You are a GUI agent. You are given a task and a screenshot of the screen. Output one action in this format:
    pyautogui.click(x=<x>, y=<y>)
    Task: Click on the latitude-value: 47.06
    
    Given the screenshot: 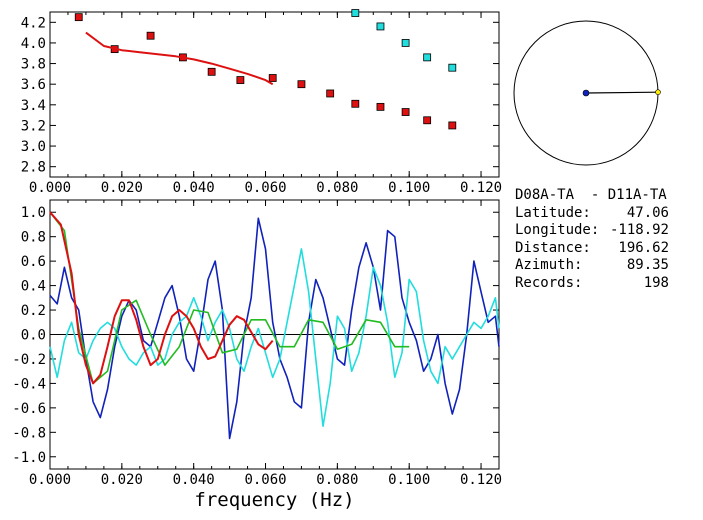 What is the action you would take?
    pyautogui.click(x=647, y=212)
    